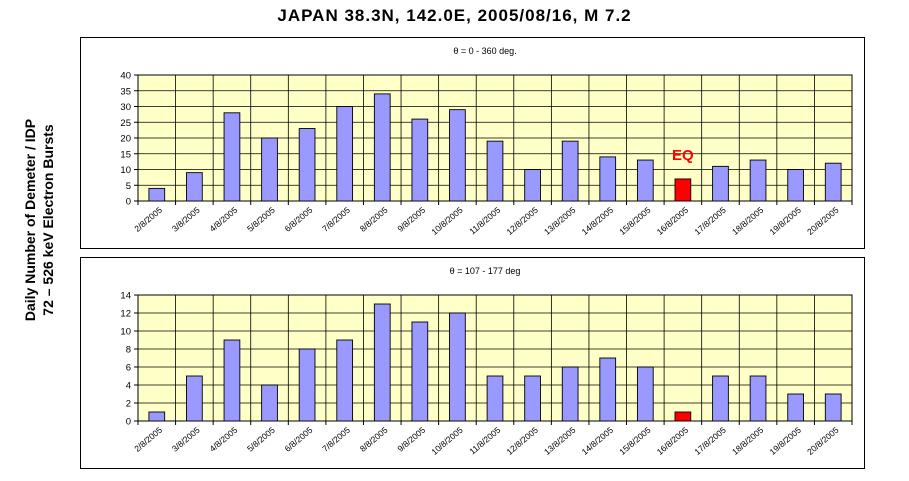 This screenshot has width=909, height=481. What do you see at coordinates (484, 51) in the screenshot?
I see `panel-subtitle: θ = 0 - 360 deg.` at bounding box center [484, 51].